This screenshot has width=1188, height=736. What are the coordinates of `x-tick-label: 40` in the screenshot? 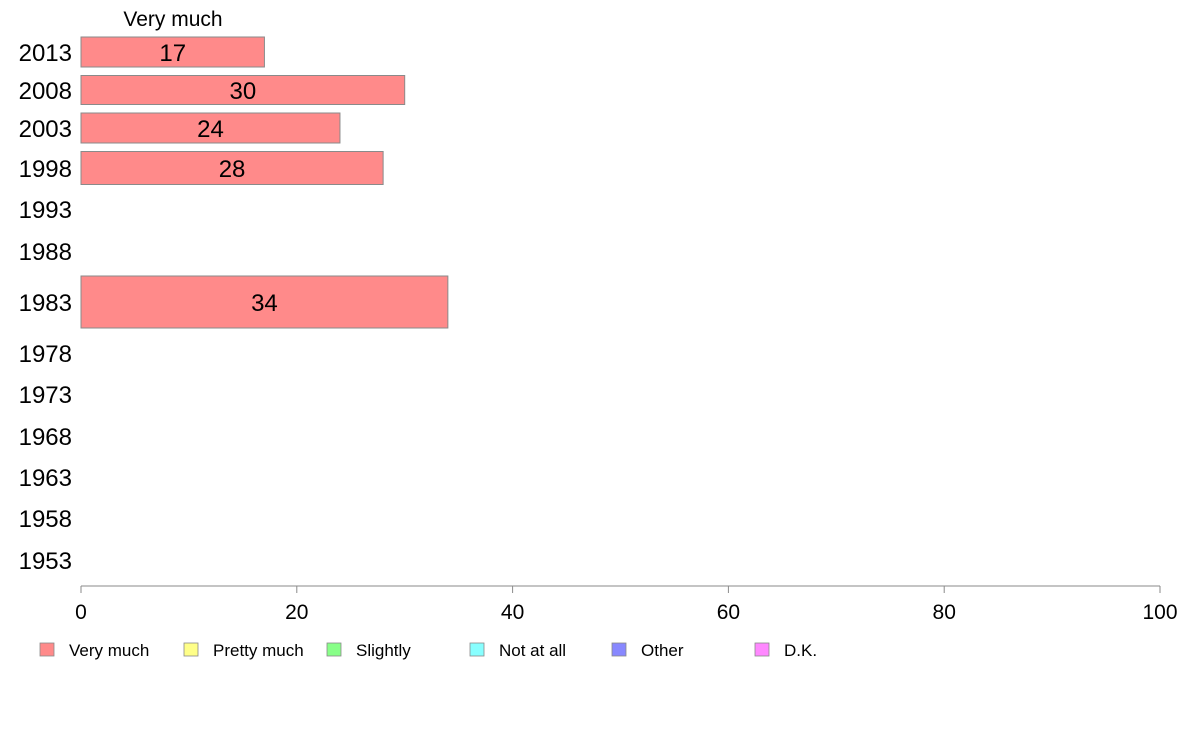 It's located at (512, 612).